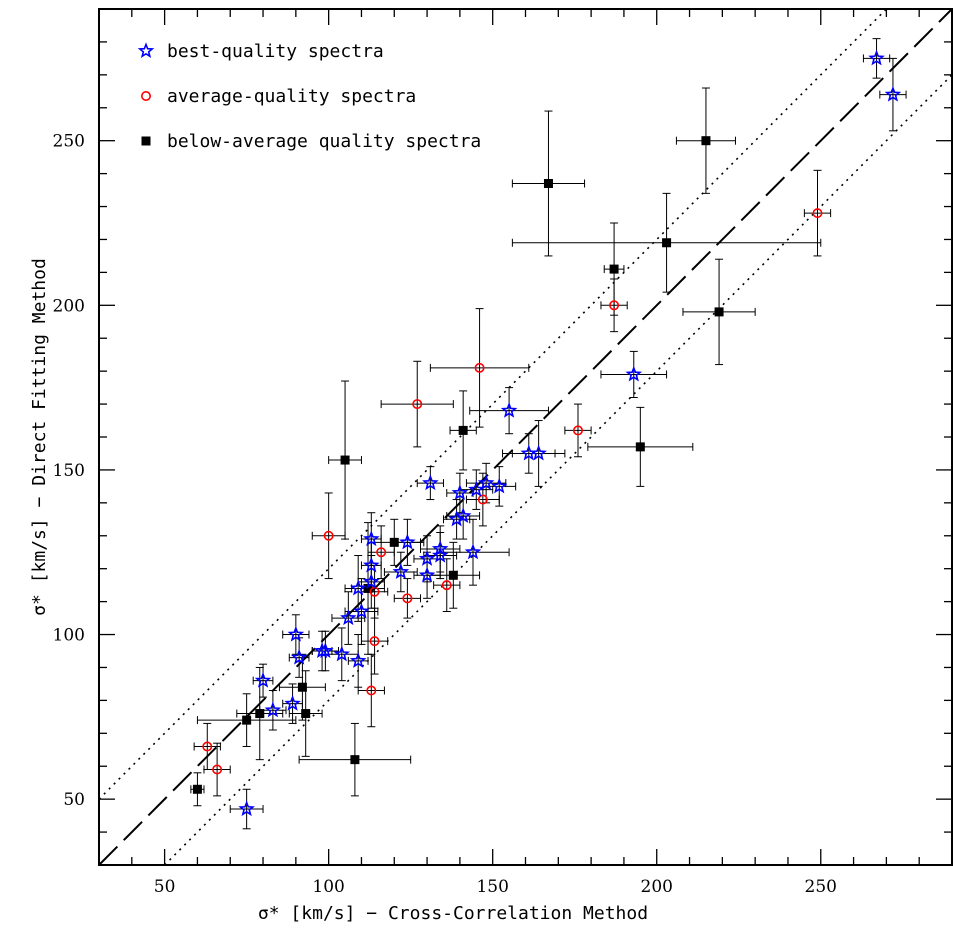 The image size is (953, 932). I want to click on x-tick-label: 250, so click(821, 887).